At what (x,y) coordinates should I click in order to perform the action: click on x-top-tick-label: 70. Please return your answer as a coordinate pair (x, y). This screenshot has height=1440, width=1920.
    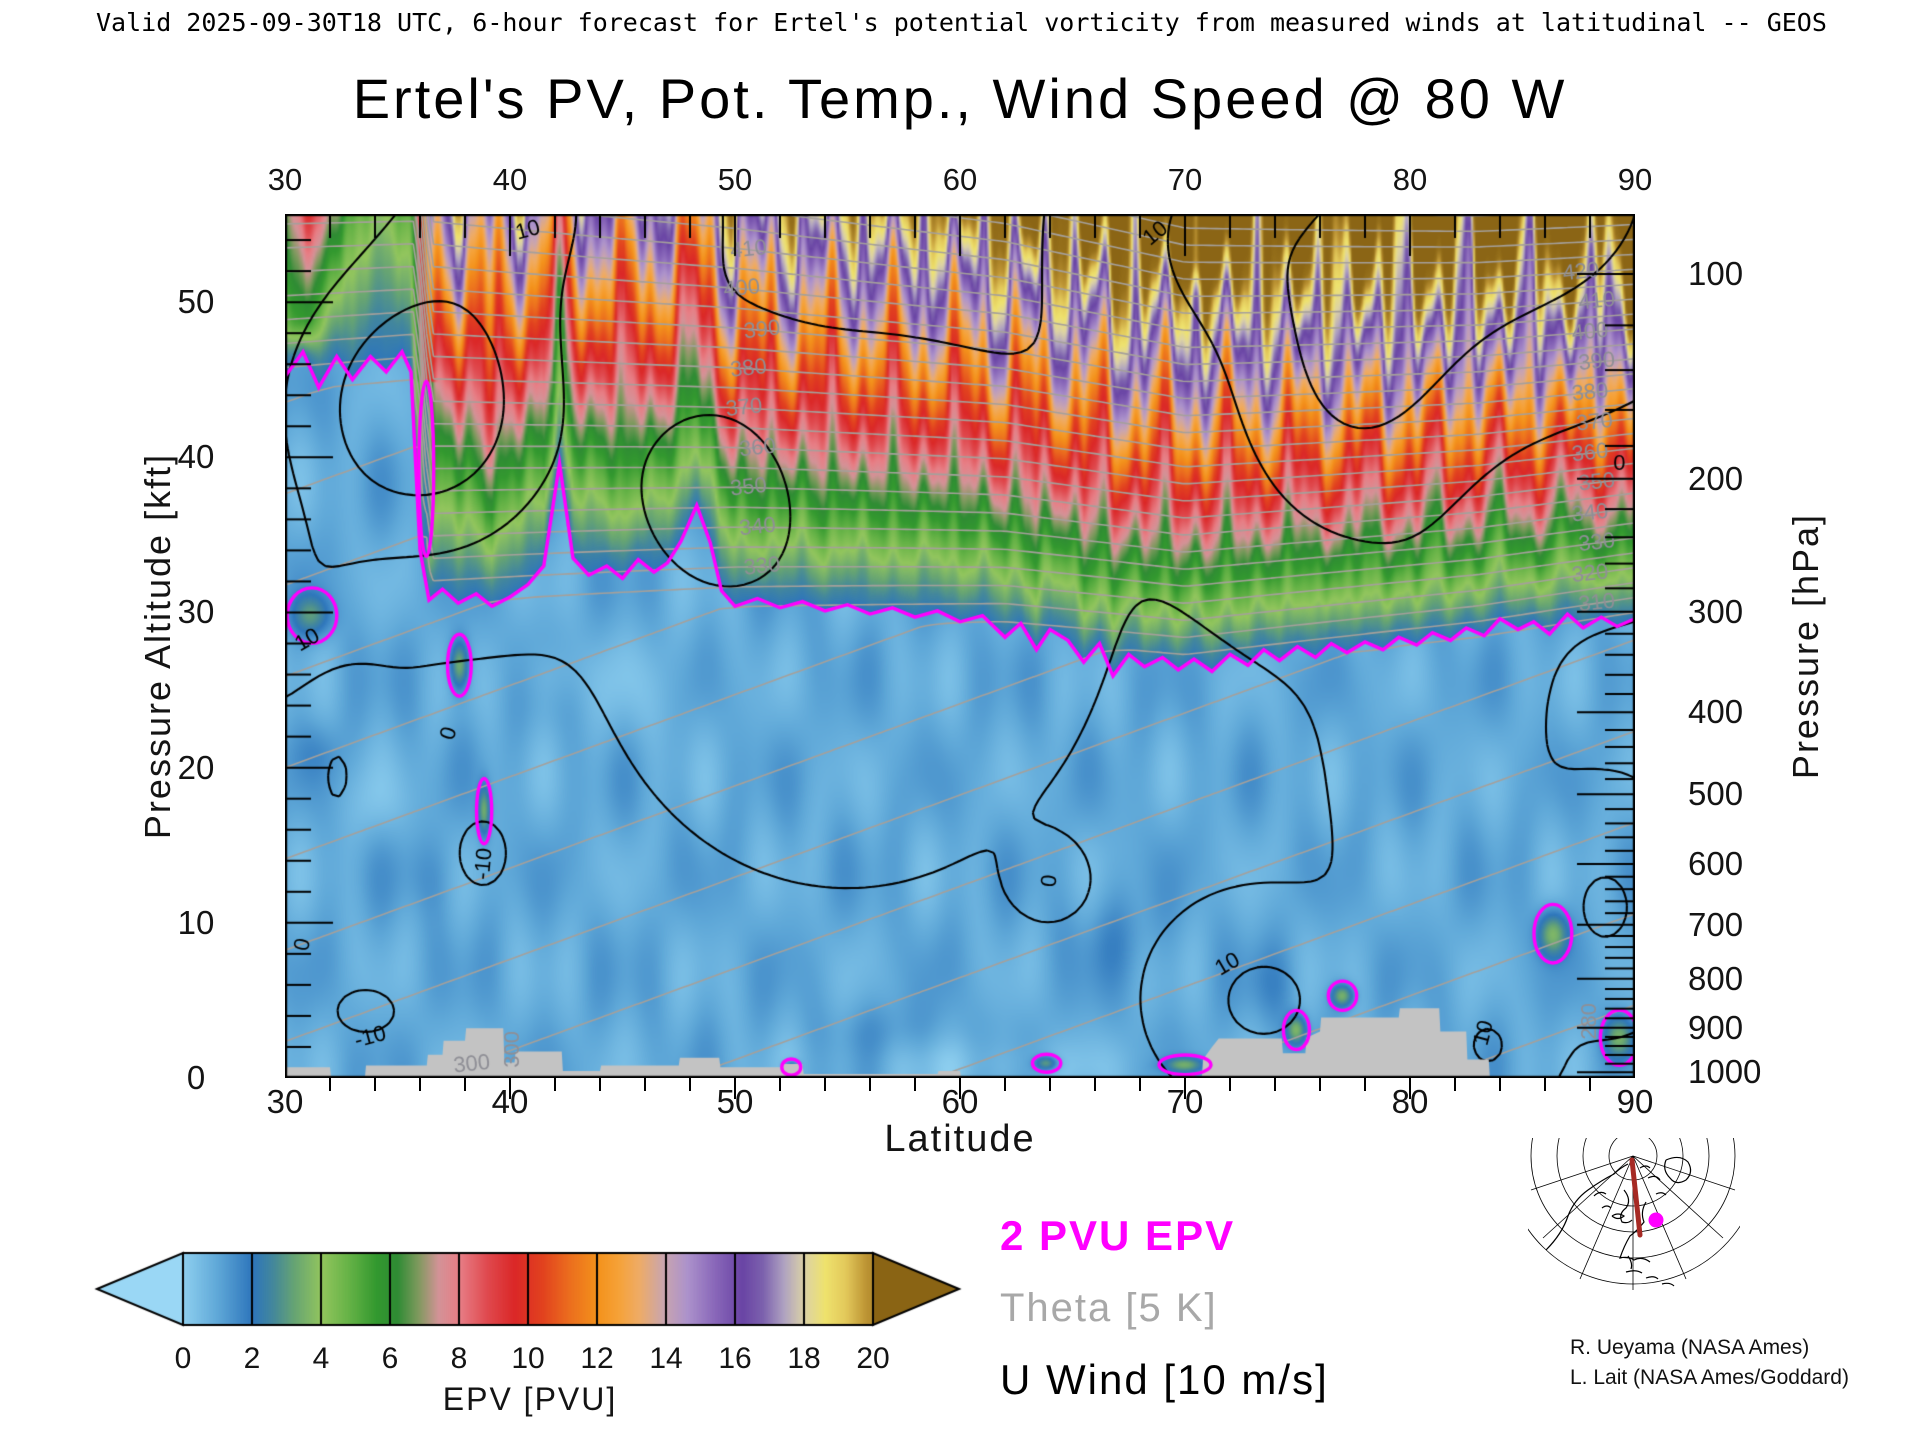
    Looking at the image, I should click on (1185, 179).